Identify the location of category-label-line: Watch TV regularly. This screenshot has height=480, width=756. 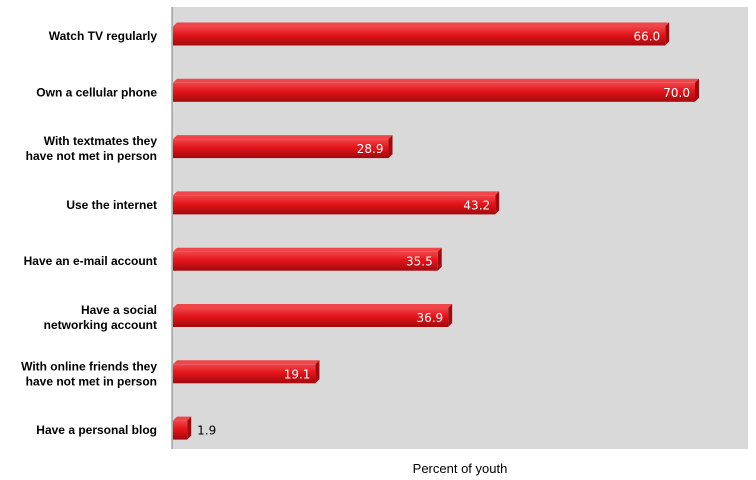
(103, 36).